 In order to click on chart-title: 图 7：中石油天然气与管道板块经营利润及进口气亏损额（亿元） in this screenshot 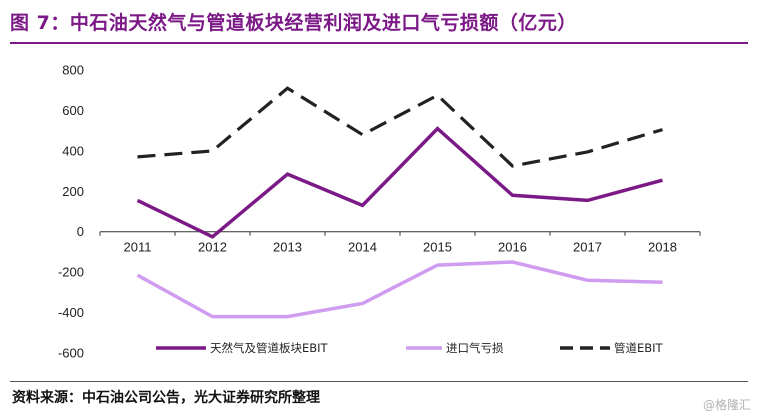, I will do `click(293, 23)`.